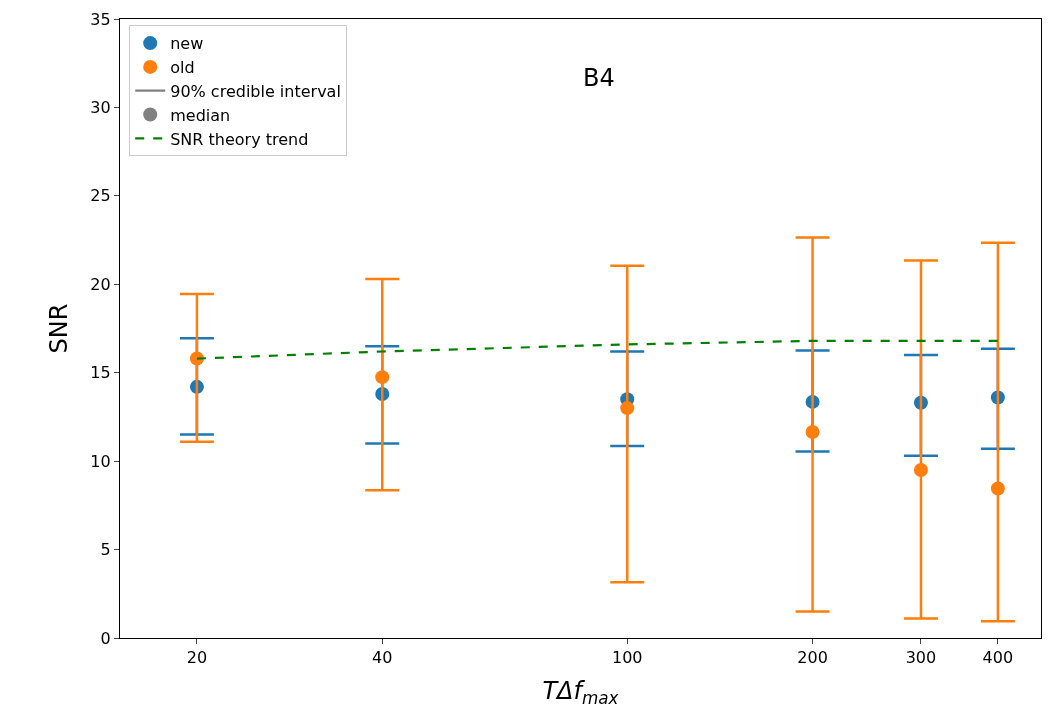  I want to click on x-tick-label: 300, so click(921, 658).